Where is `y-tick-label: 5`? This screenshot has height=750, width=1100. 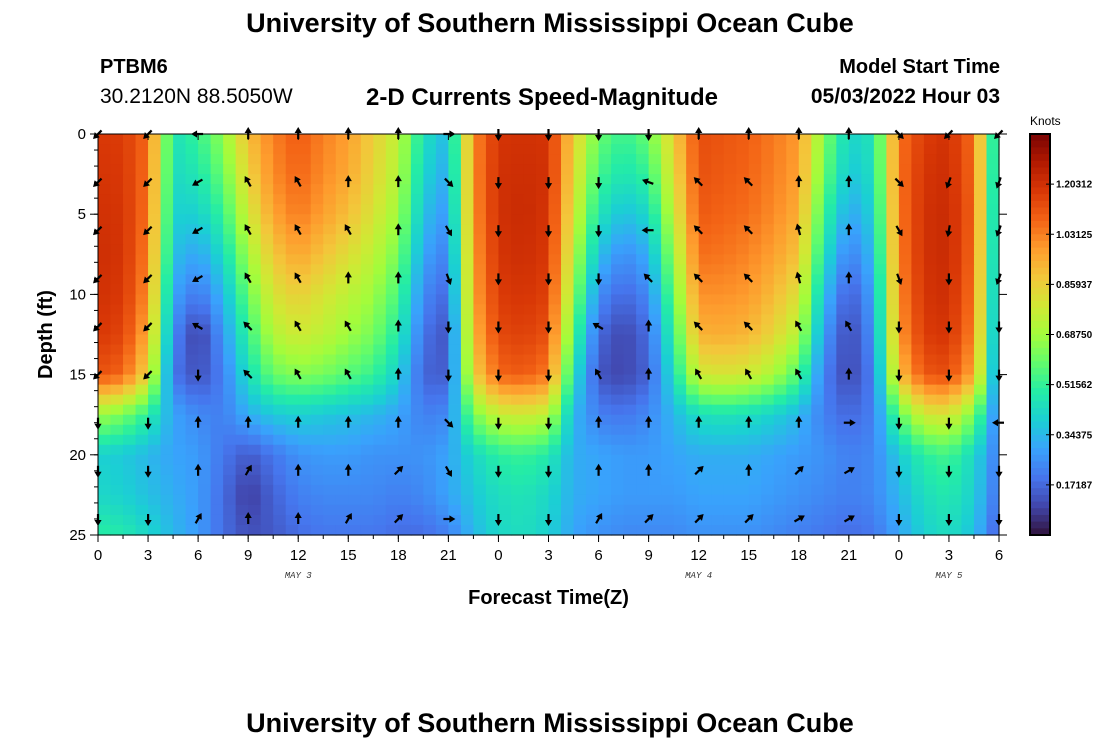
y-tick-label: 5 is located at coordinates (82, 214).